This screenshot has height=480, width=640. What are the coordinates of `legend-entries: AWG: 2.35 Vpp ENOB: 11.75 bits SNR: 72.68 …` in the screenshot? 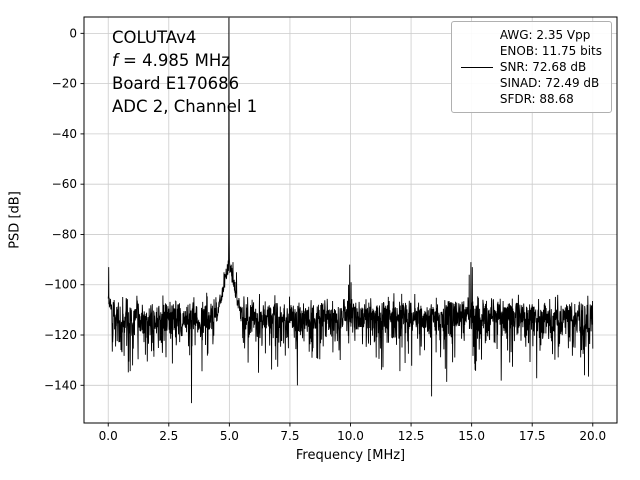 It's located at (551, 67).